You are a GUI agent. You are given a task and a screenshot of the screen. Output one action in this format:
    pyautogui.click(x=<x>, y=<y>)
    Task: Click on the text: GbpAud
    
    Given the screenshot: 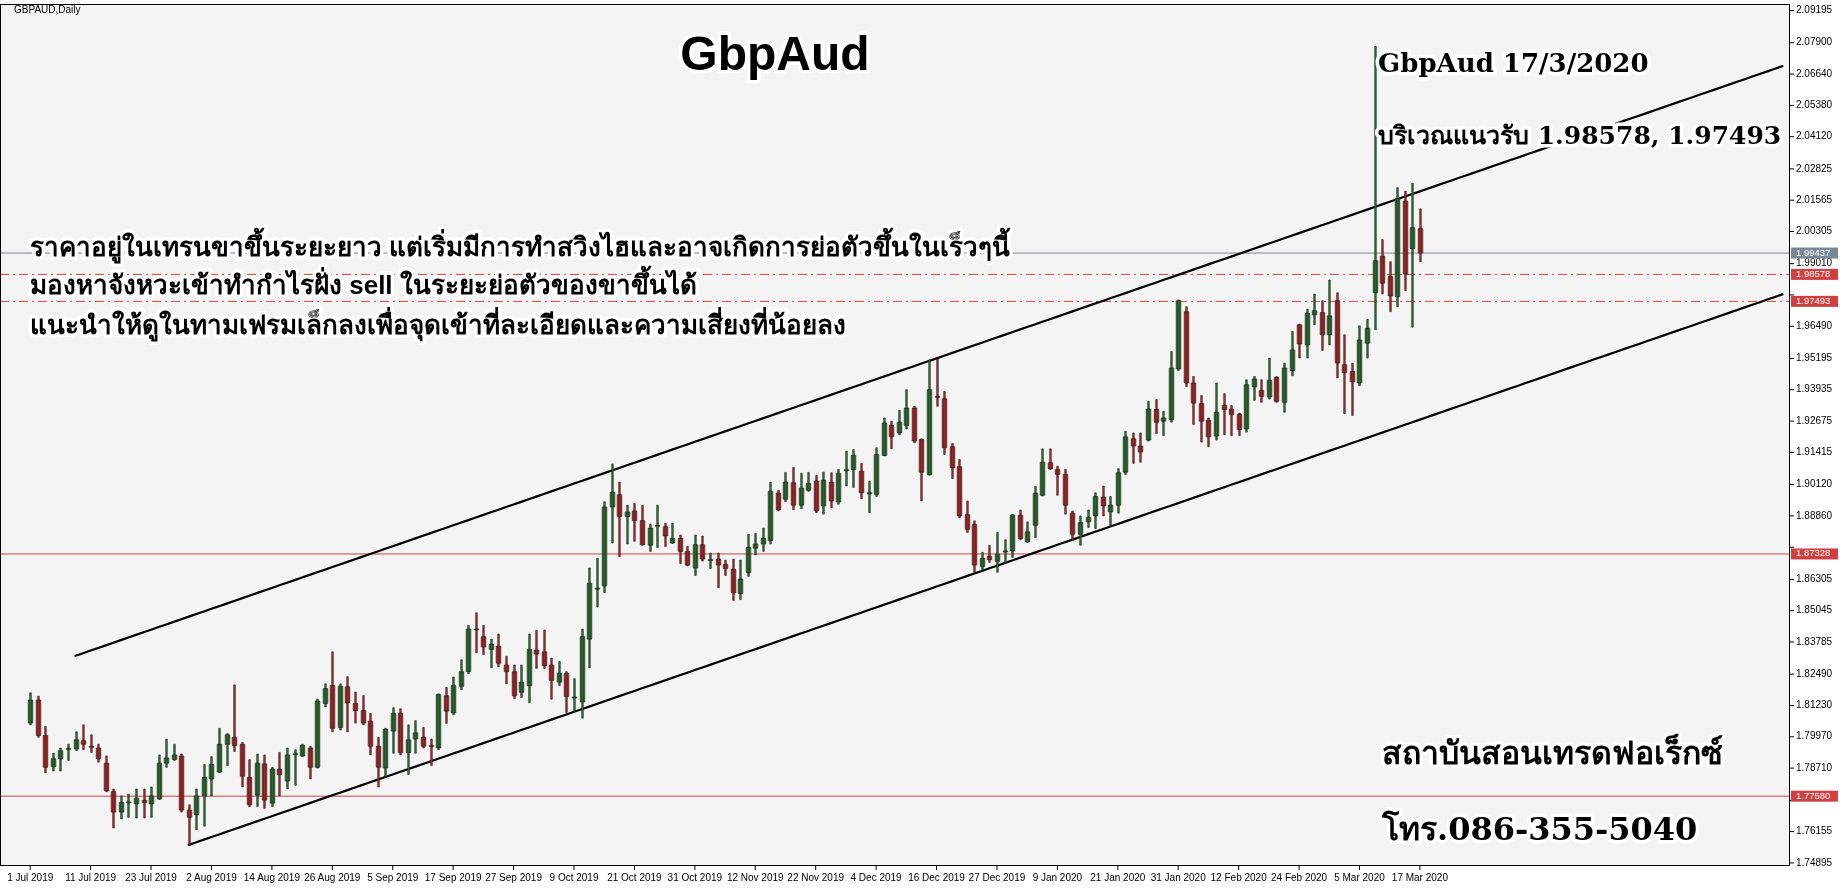 What is the action you would take?
    pyautogui.click(x=775, y=53)
    